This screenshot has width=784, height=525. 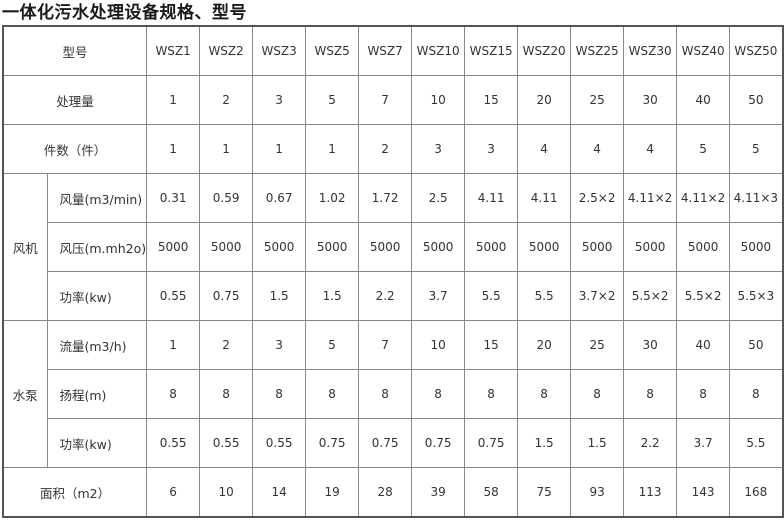 What do you see at coordinates (597, 296) in the screenshot?
I see `table-cell: 3.7×2` at bounding box center [597, 296].